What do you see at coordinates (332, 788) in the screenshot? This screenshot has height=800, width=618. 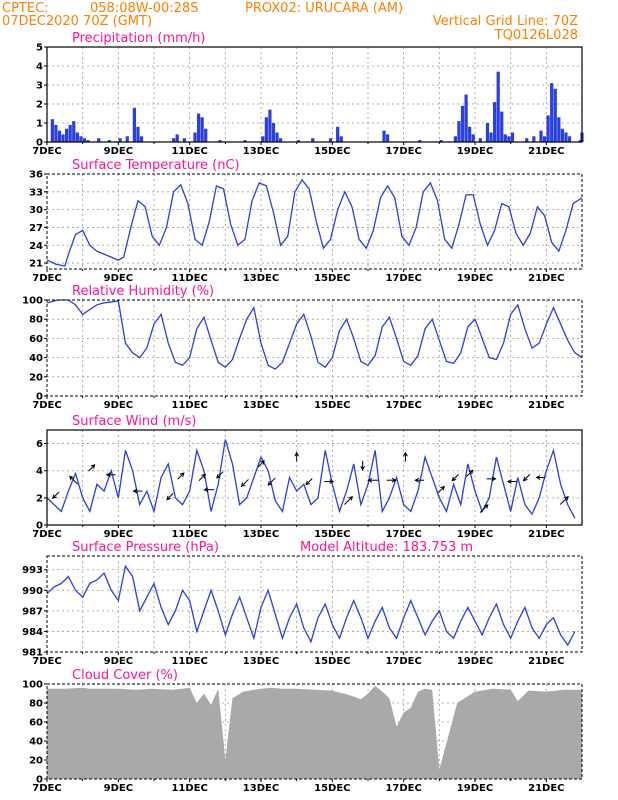 I see `cloud-xtick-label: 15DEC` at bounding box center [332, 788].